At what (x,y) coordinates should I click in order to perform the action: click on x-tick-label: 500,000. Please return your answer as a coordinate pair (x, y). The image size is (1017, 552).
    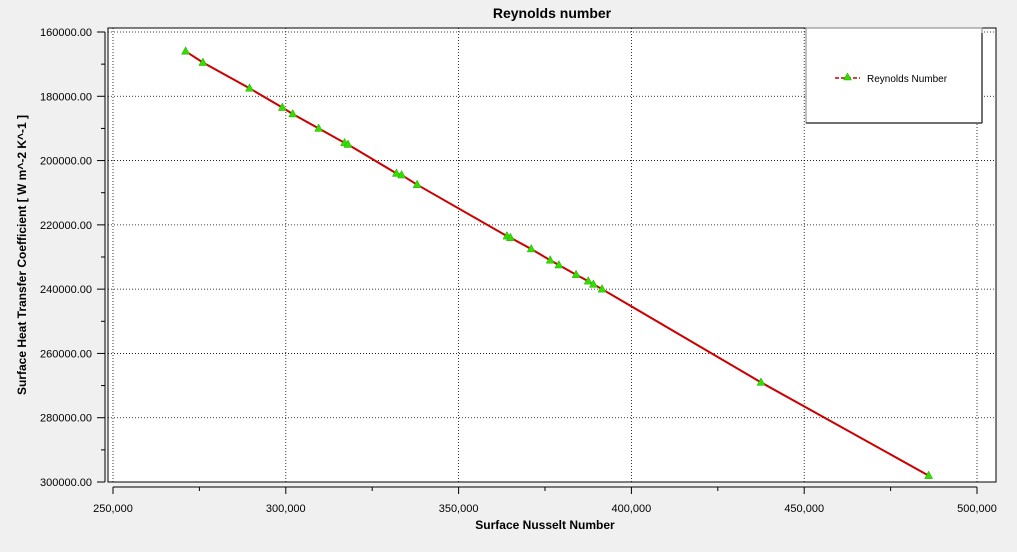
    Looking at the image, I should click on (977, 509).